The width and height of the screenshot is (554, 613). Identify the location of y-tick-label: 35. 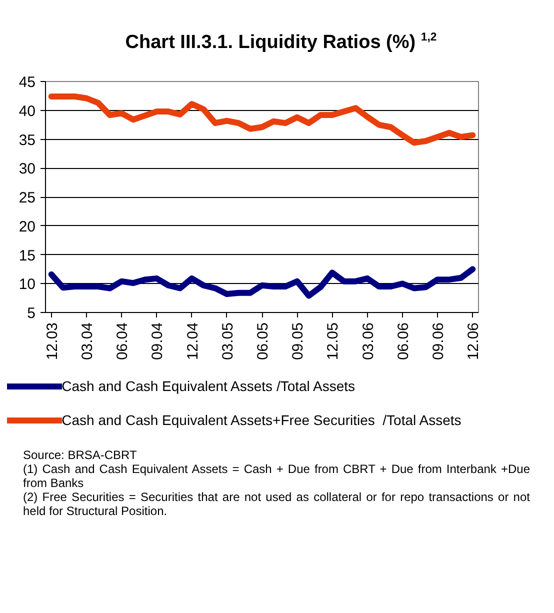
(27, 140).